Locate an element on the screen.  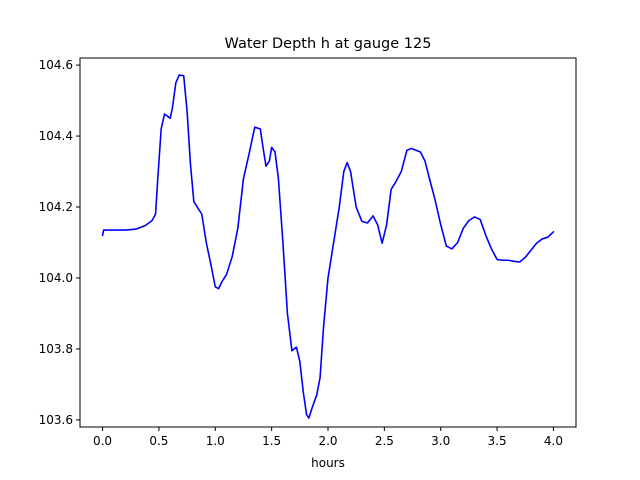
x-tick-label: 0.0 is located at coordinates (102, 441).